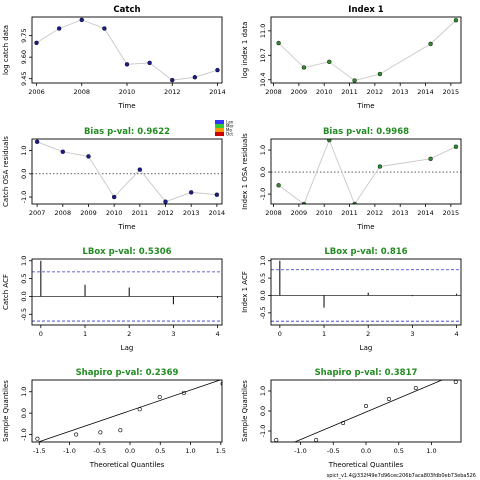  Describe the element at coordinates (457, 334) in the screenshot. I see `x-tick-label: 4` at that location.